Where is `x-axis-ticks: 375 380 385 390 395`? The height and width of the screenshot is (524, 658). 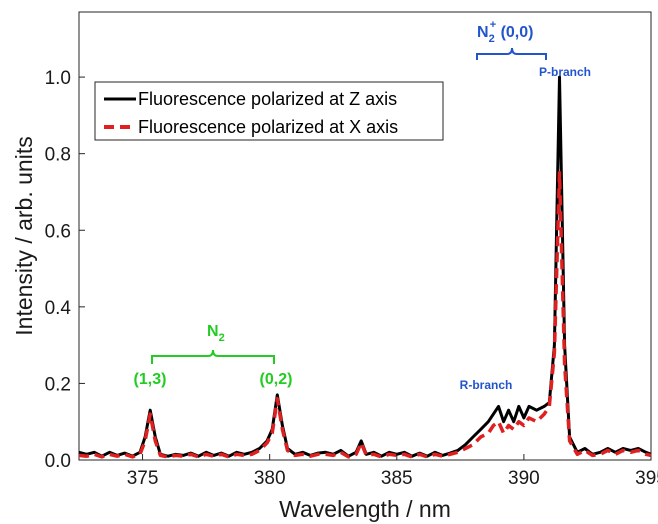 x-axis-ticks: 375 380 385 390 395 is located at coordinates (392, 471).